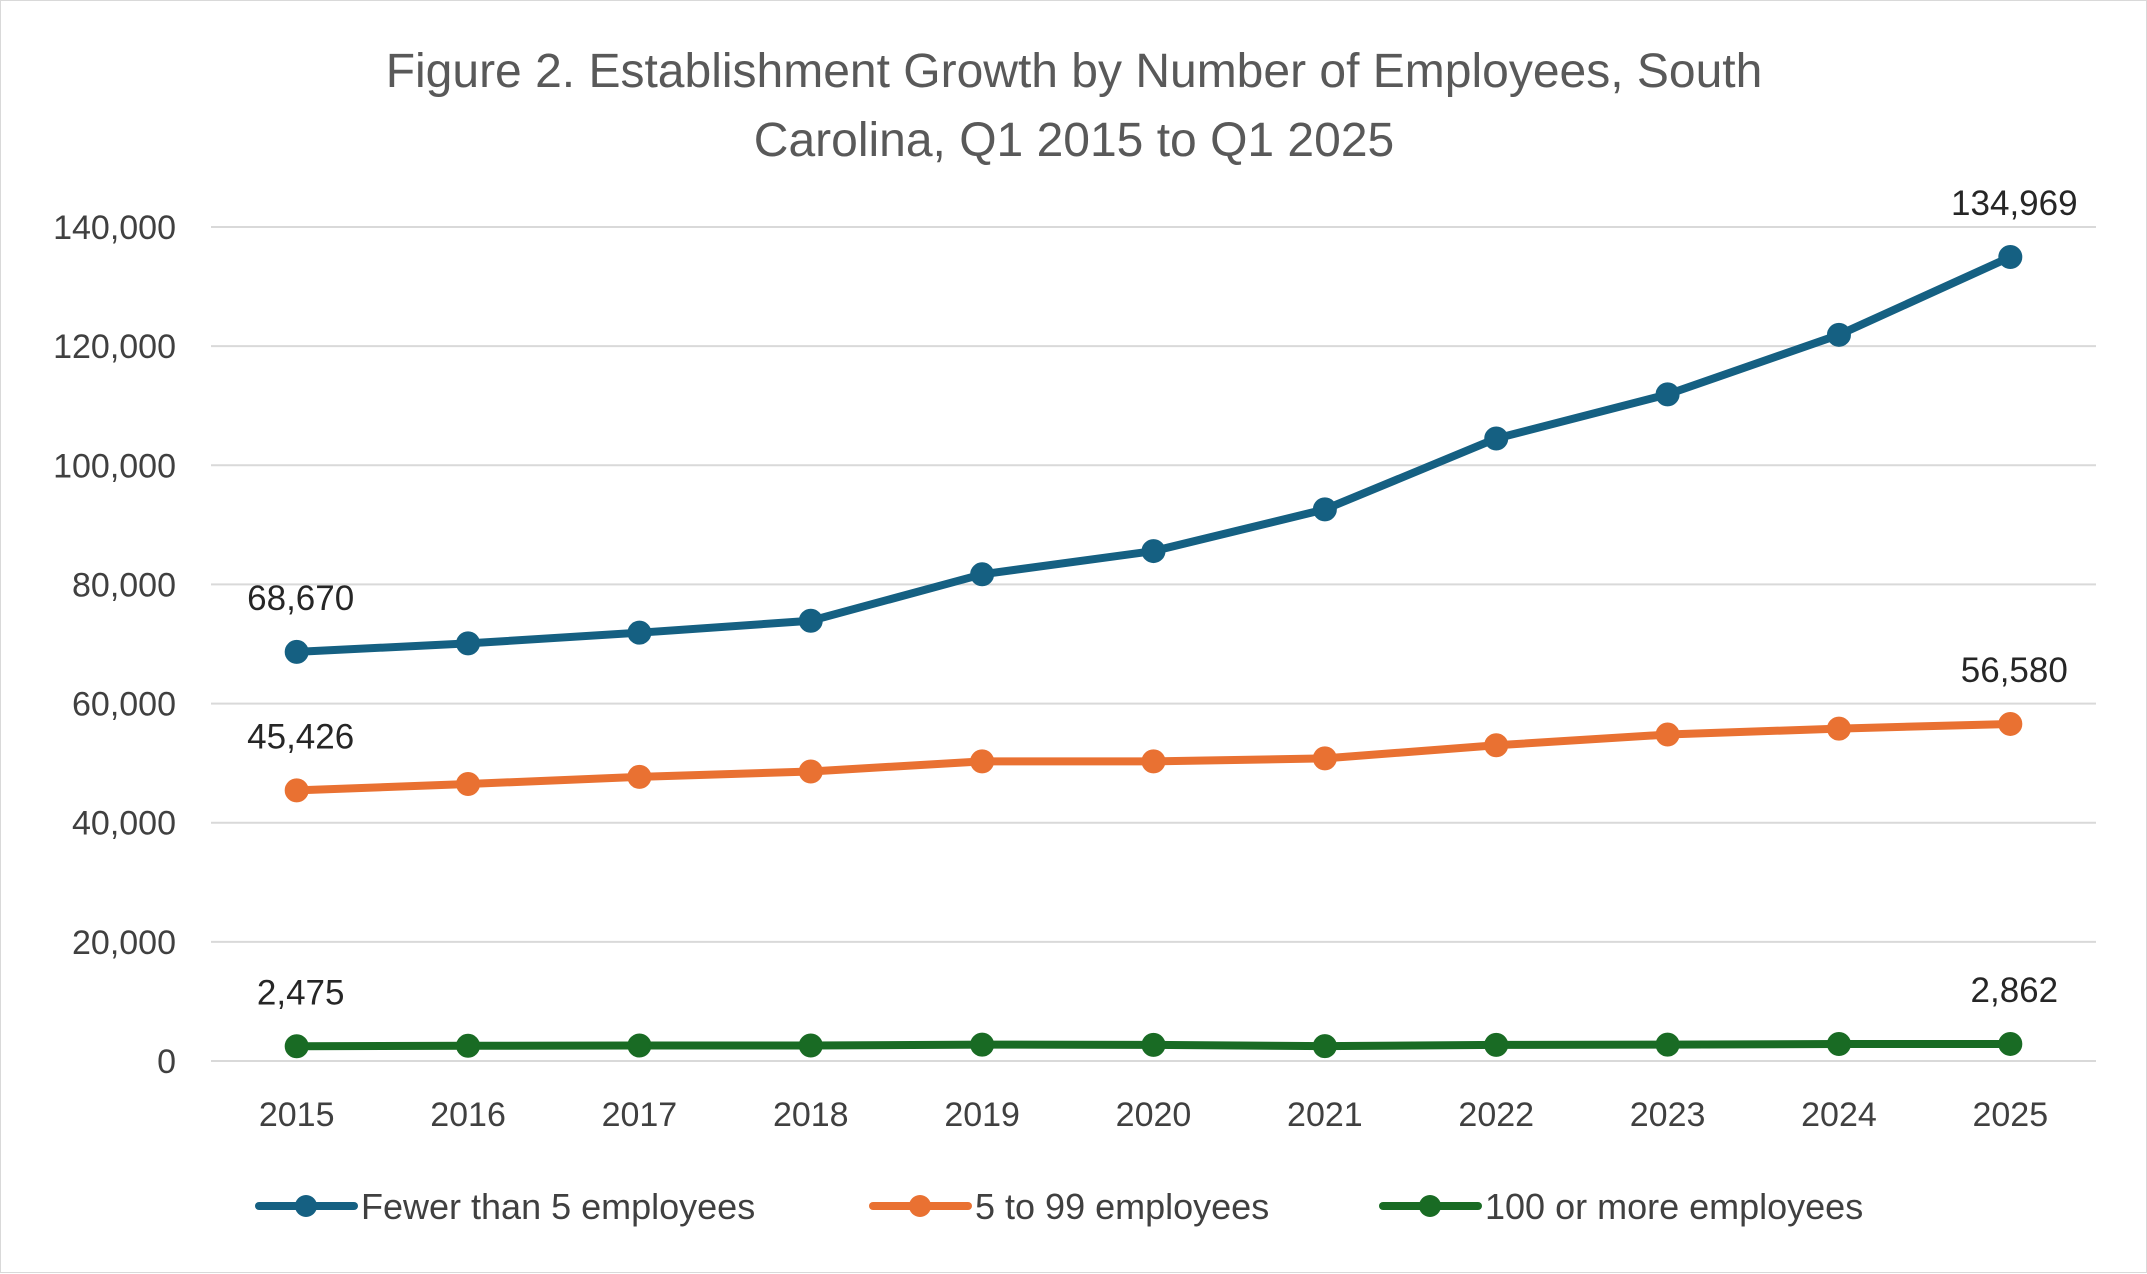  What do you see at coordinates (114, 347) in the screenshot?
I see `y-tick-label: 120,000` at bounding box center [114, 347].